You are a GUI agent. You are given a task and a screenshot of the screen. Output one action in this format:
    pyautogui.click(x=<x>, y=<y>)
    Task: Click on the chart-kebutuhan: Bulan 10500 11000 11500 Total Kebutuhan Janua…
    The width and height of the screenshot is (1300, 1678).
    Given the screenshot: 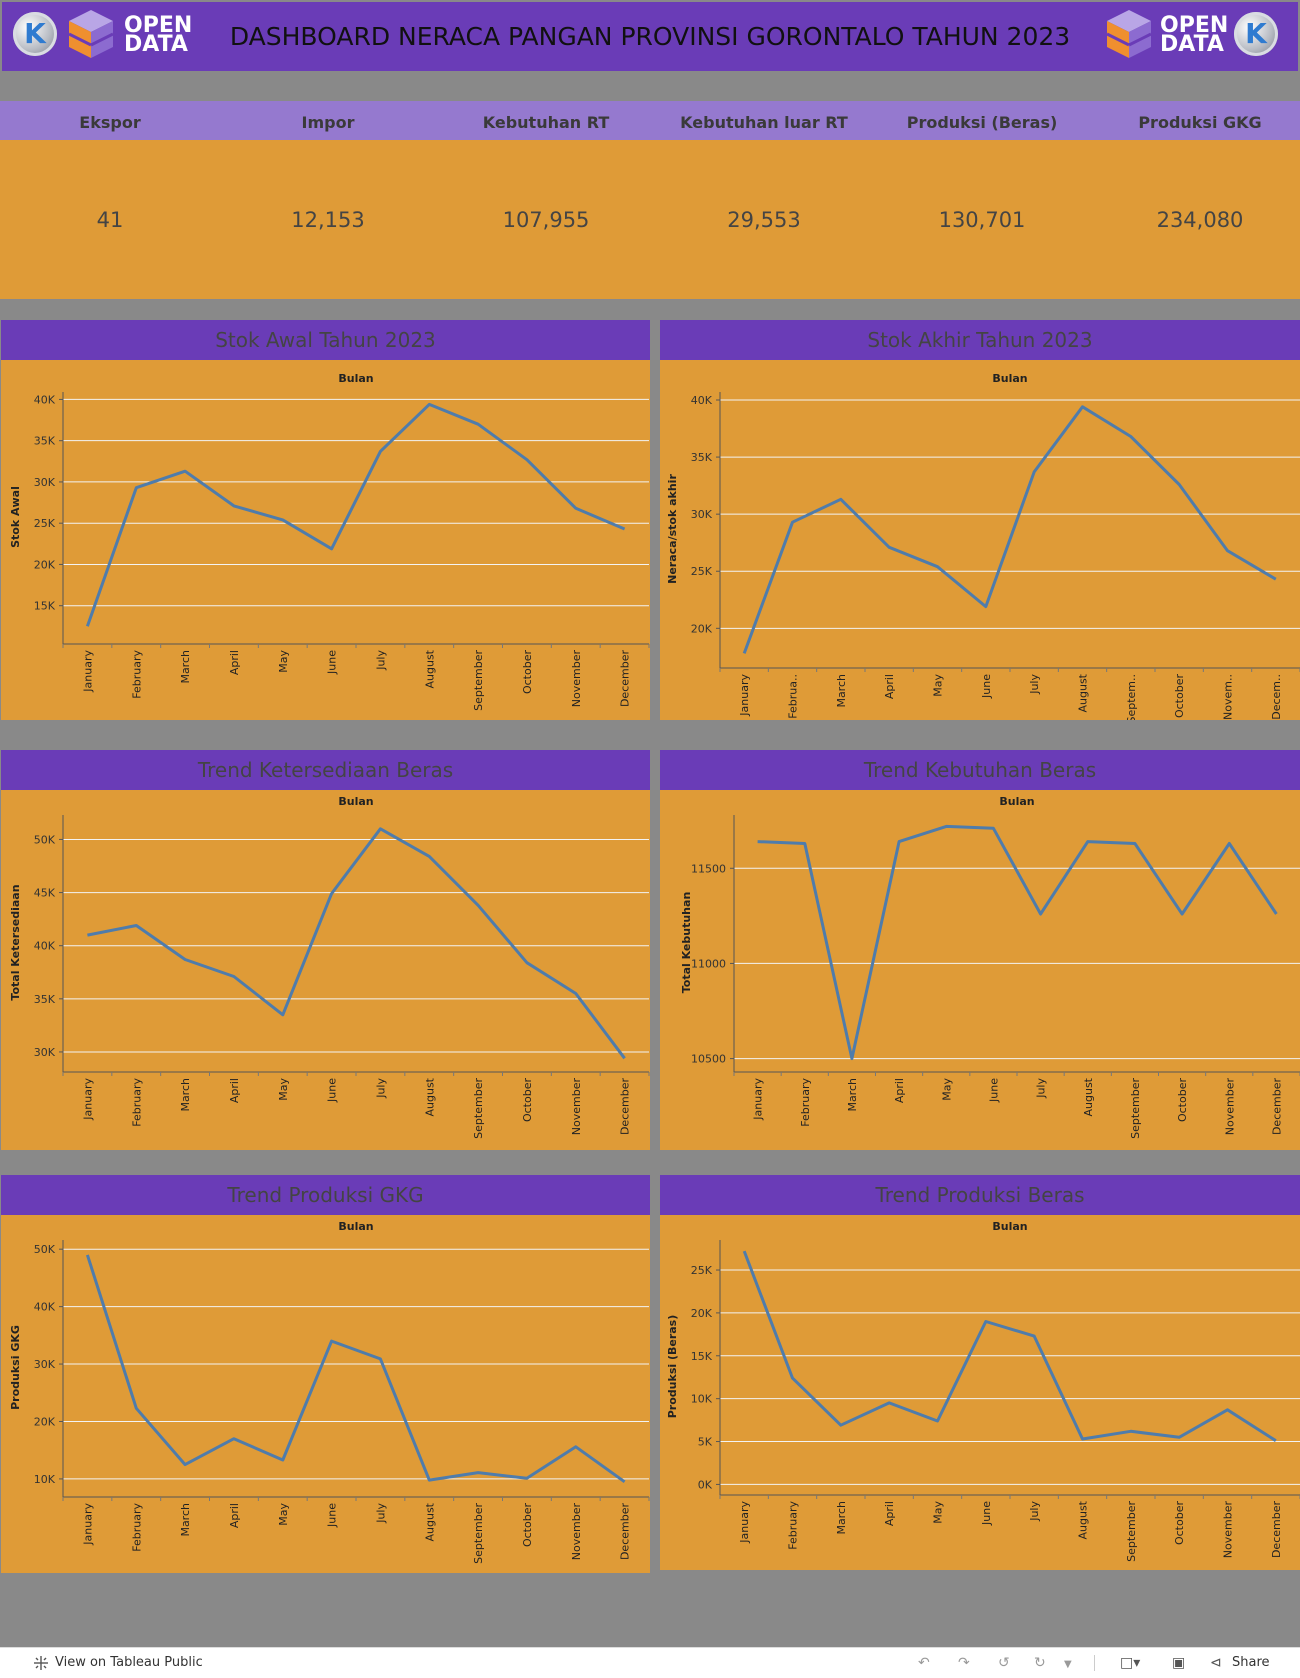 What is the action you would take?
    pyautogui.click(x=980, y=970)
    